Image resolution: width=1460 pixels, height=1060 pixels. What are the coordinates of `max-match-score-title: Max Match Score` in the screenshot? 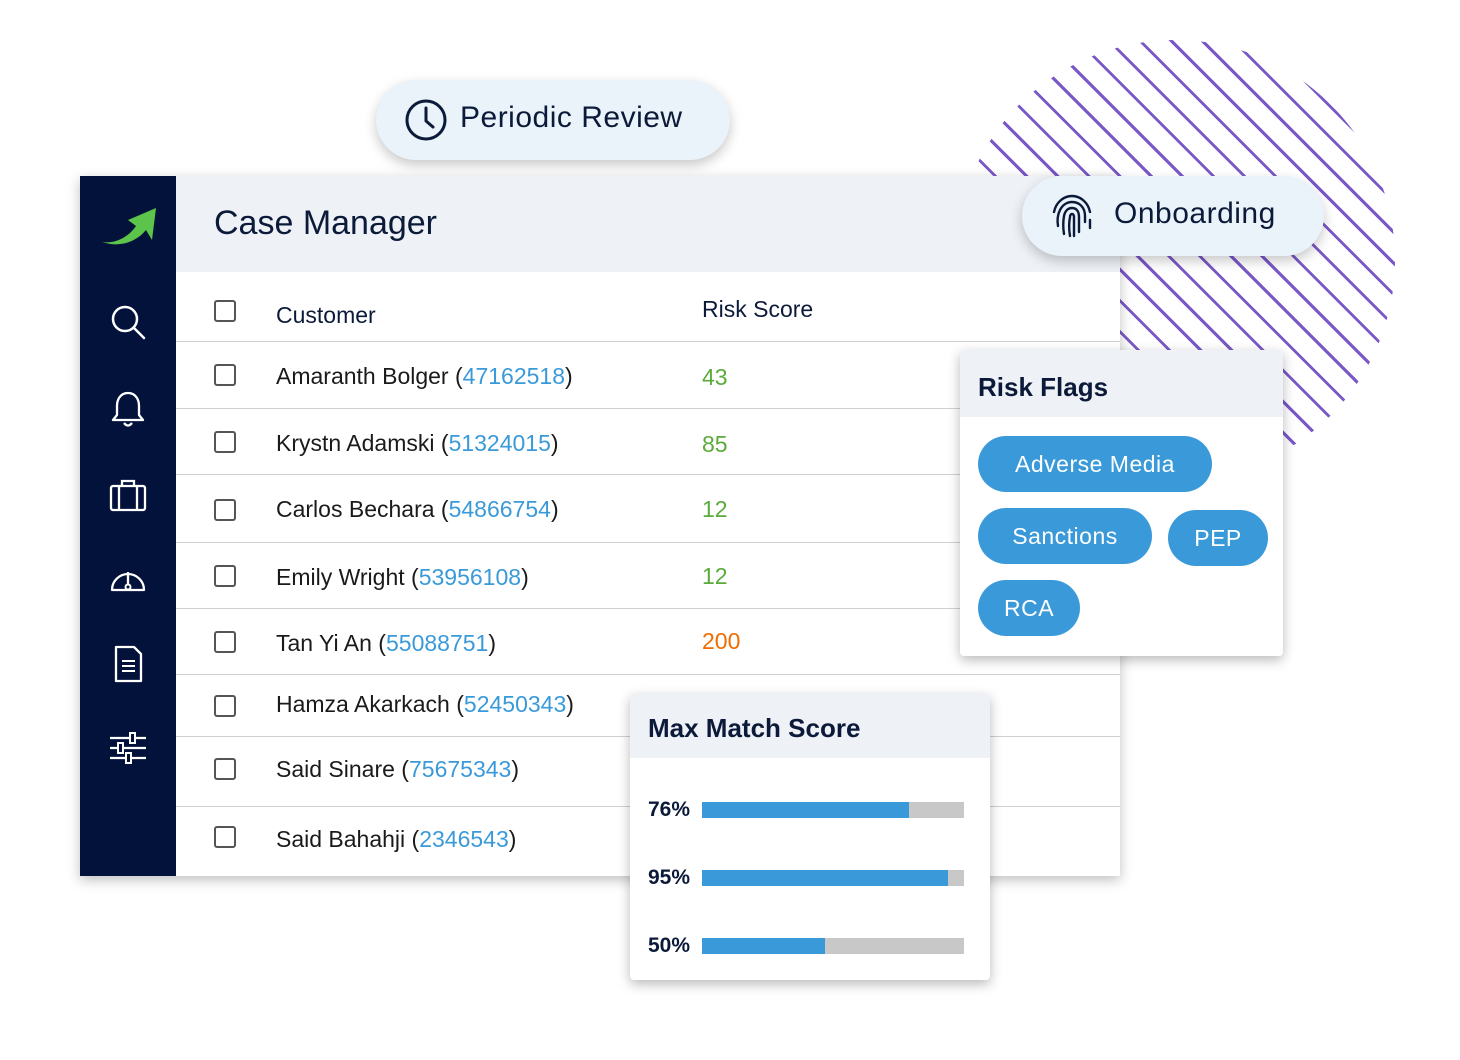 It's located at (754, 728).